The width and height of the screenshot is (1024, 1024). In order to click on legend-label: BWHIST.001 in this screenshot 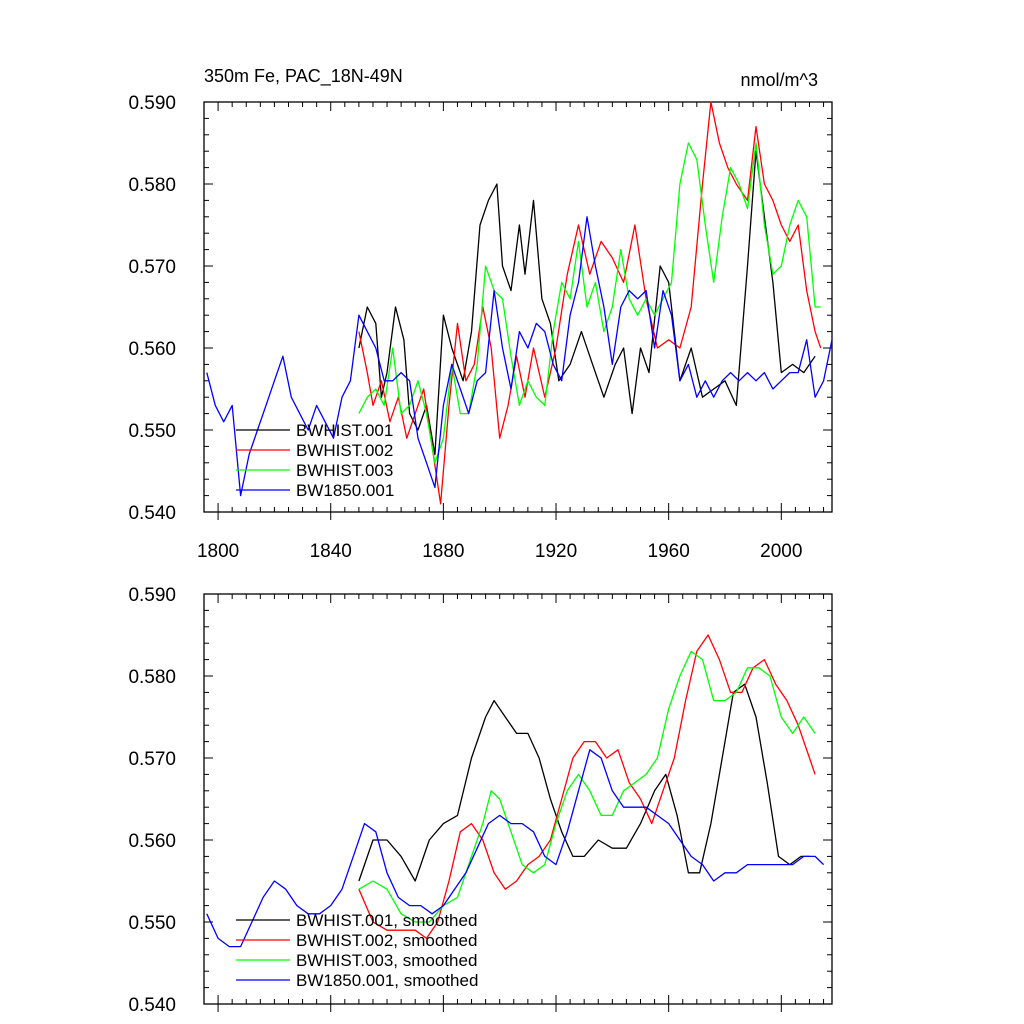, I will do `click(344, 430)`.